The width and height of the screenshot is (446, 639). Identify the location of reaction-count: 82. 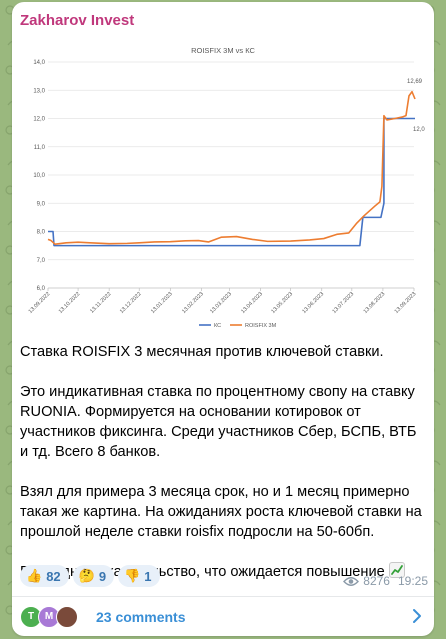
(53, 576).